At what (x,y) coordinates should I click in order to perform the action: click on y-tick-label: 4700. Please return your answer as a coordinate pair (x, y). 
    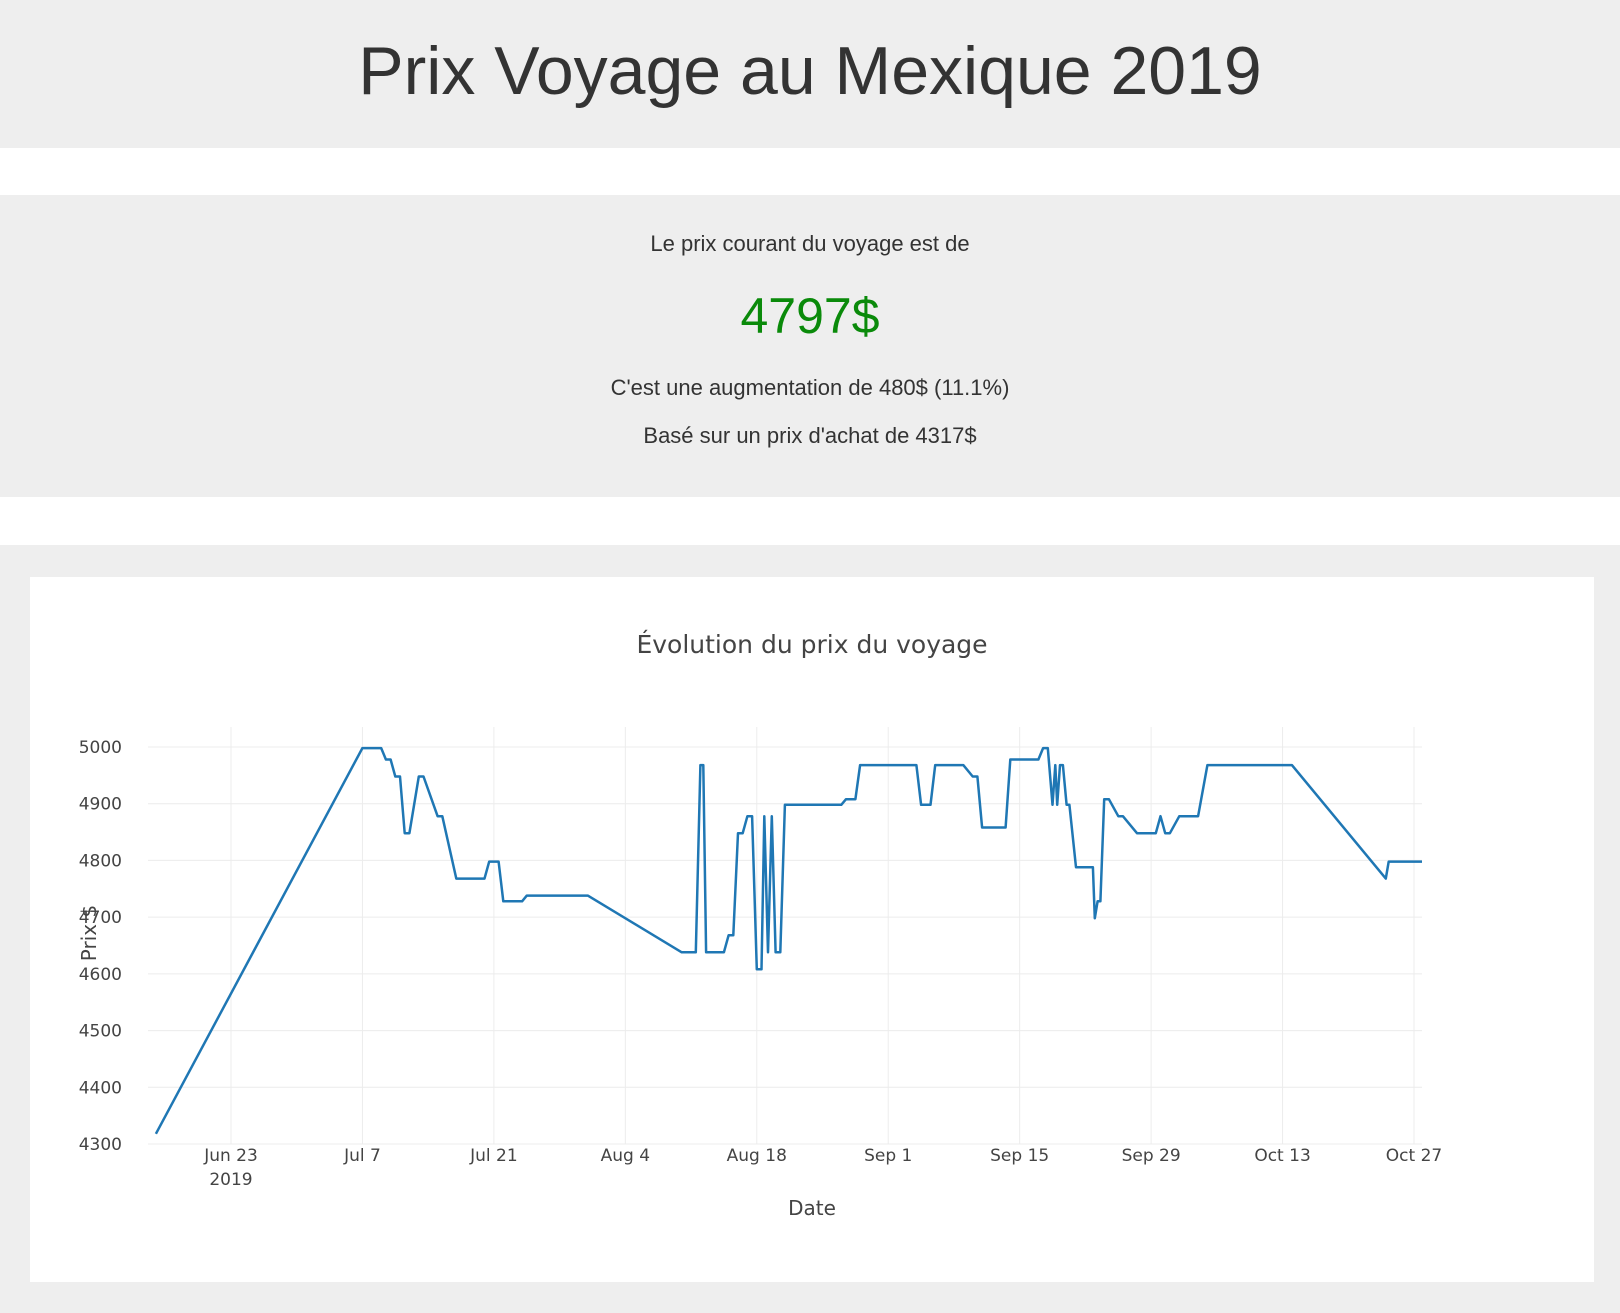
    Looking at the image, I should click on (100, 918).